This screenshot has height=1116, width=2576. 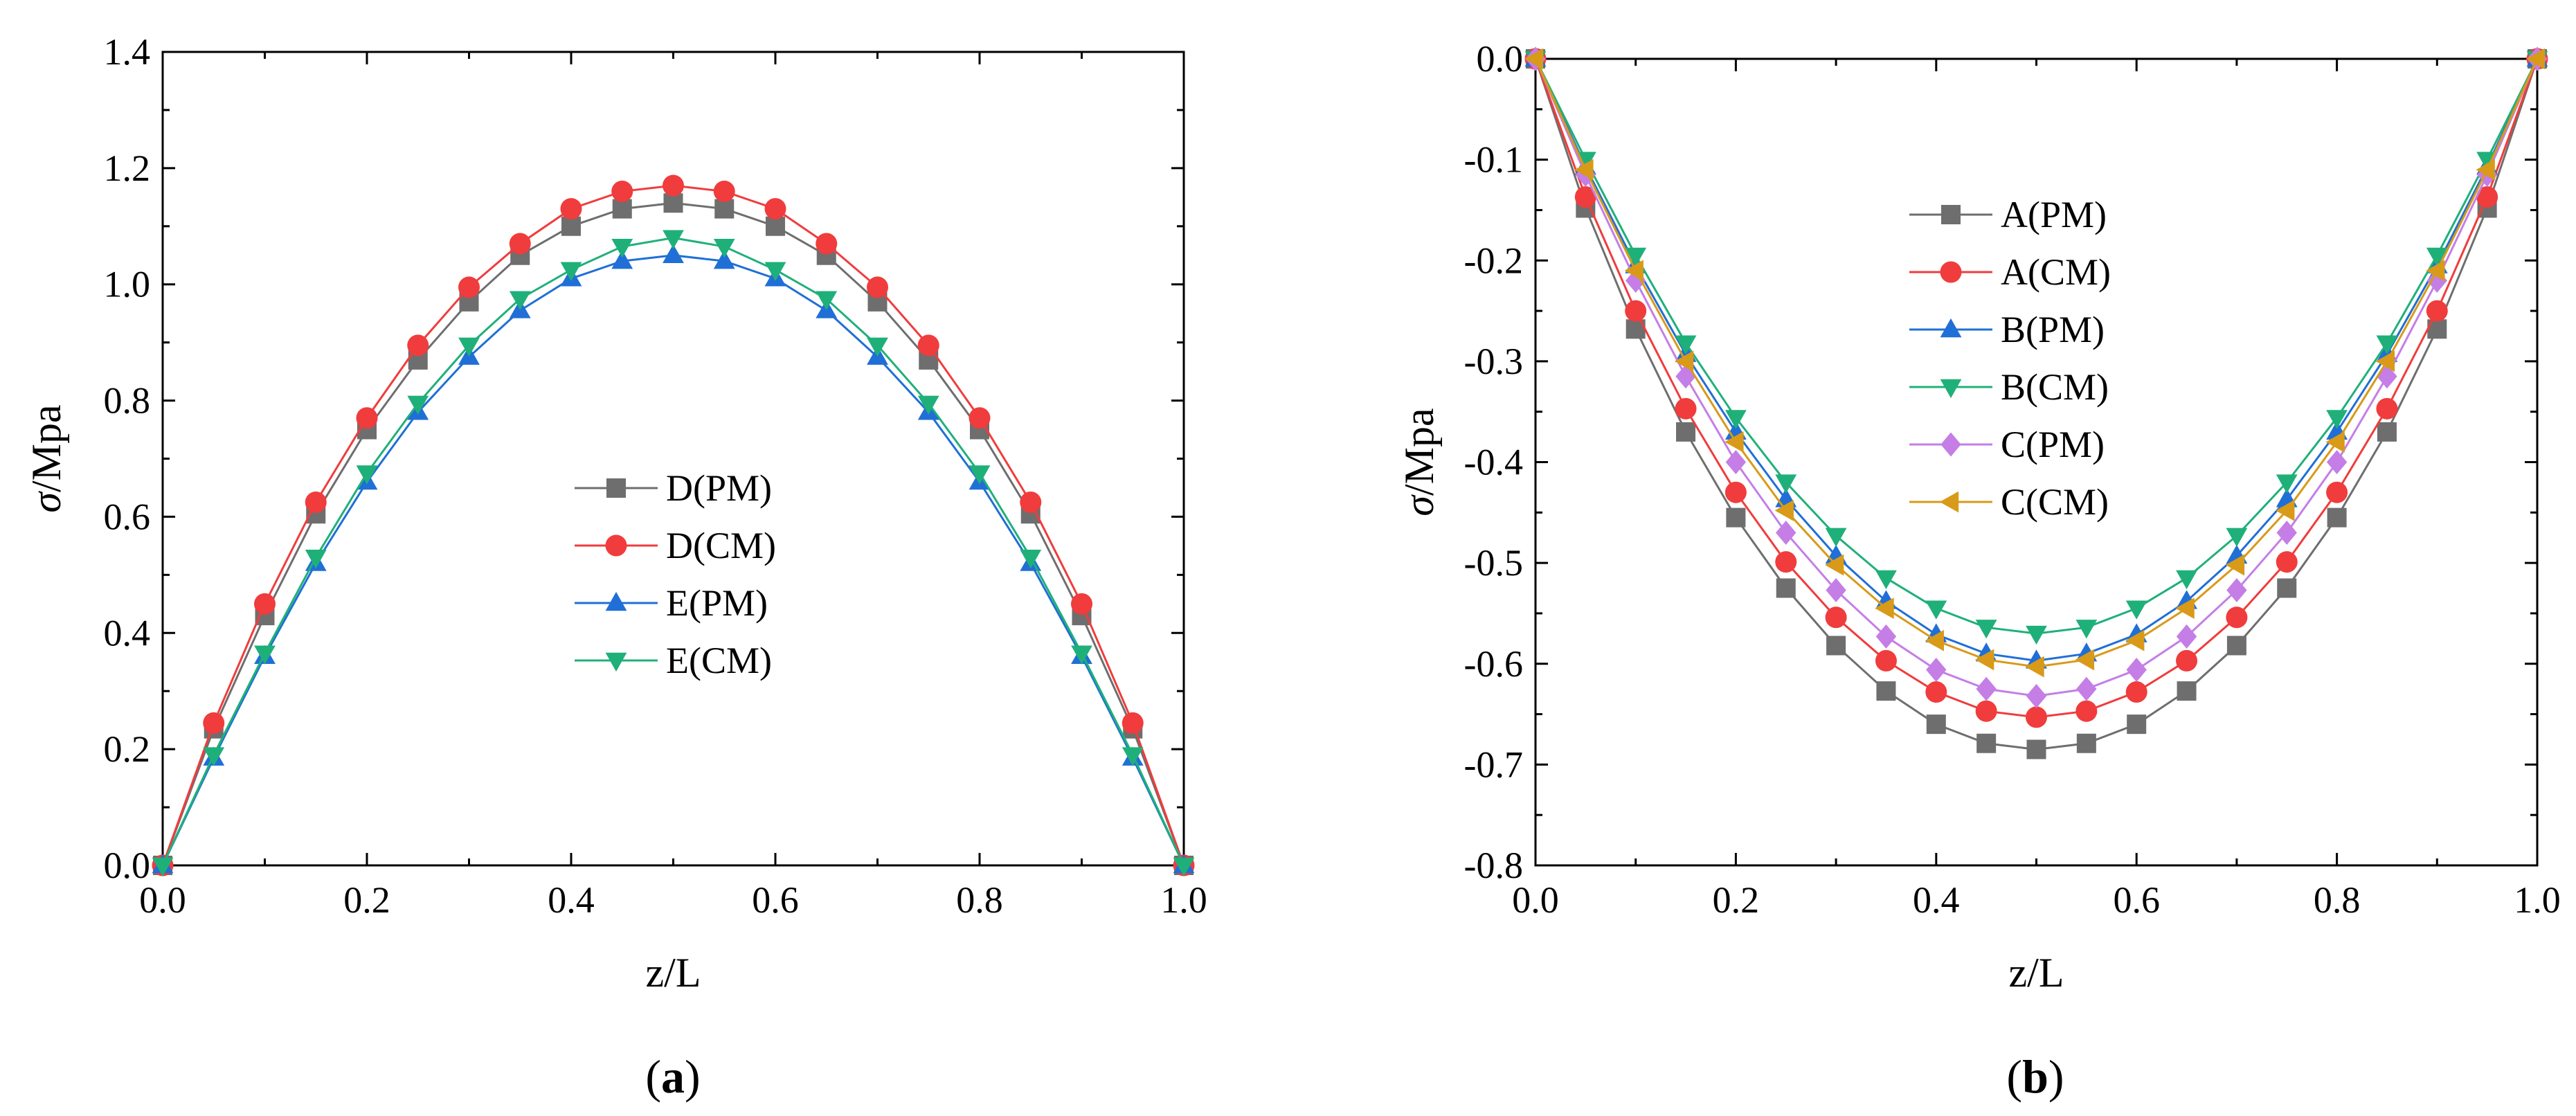 What do you see at coordinates (2036, 973) in the screenshot?
I see `x-axis-title: z/L` at bounding box center [2036, 973].